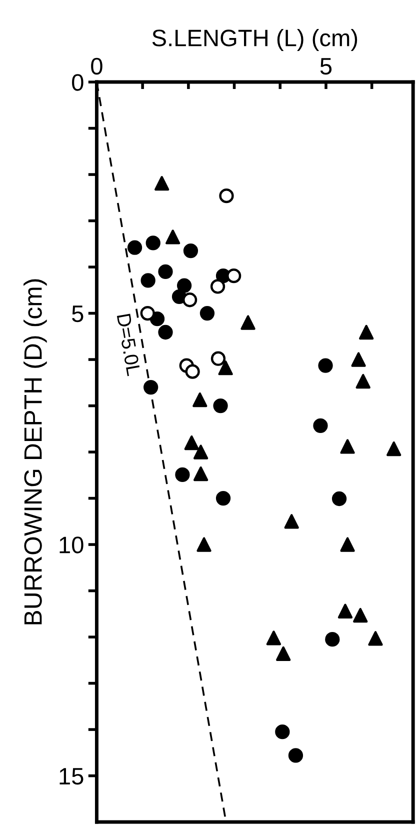  What do you see at coordinates (128, 345) in the screenshot?
I see `annotation: D=5.0L` at bounding box center [128, 345].